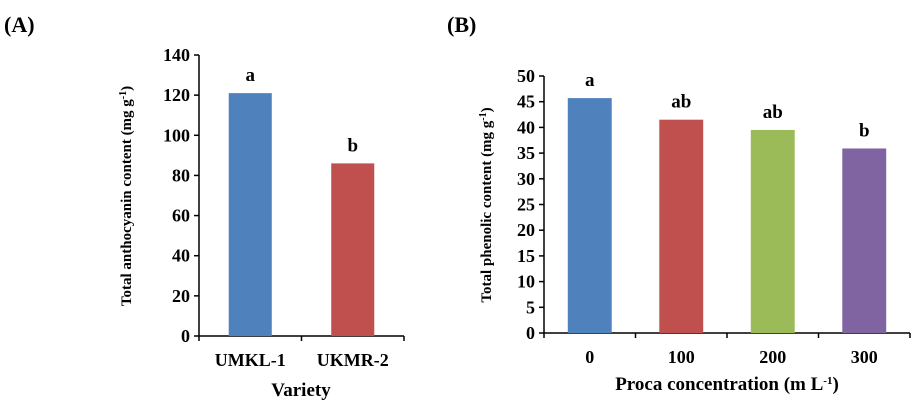 The width and height of the screenshot is (914, 402). I want to click on panel-b-x-axis-label: Proca concentration (m L-1), so click(727, 384).